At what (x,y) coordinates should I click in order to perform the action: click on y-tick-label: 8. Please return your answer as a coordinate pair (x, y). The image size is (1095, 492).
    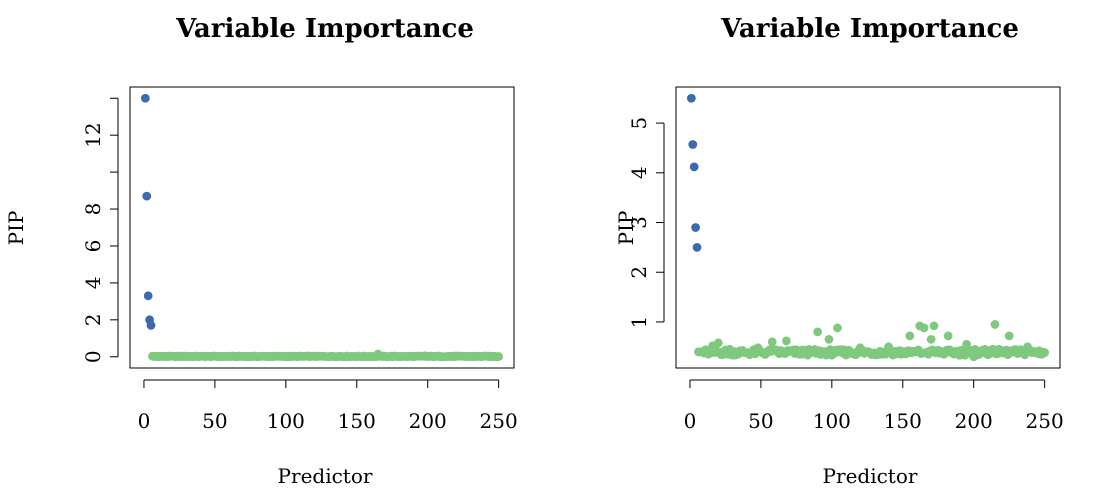
    Looking at the image, I should click on (93, 209).